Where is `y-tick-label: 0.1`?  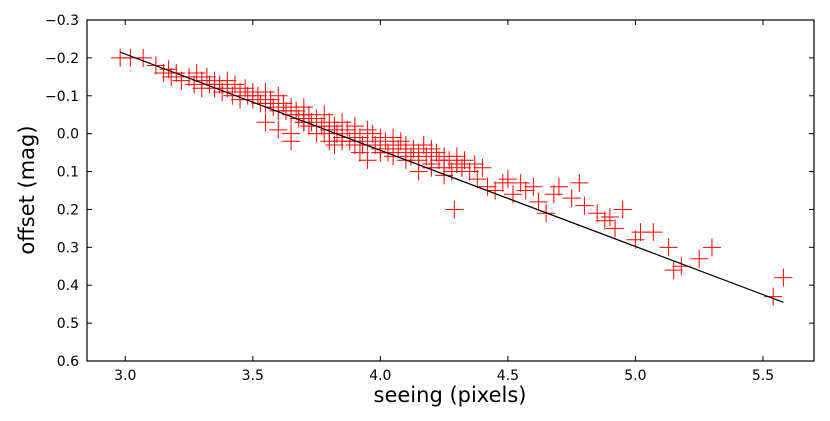 y-tick-label: 0.1 is located at coordinates (68, 173).